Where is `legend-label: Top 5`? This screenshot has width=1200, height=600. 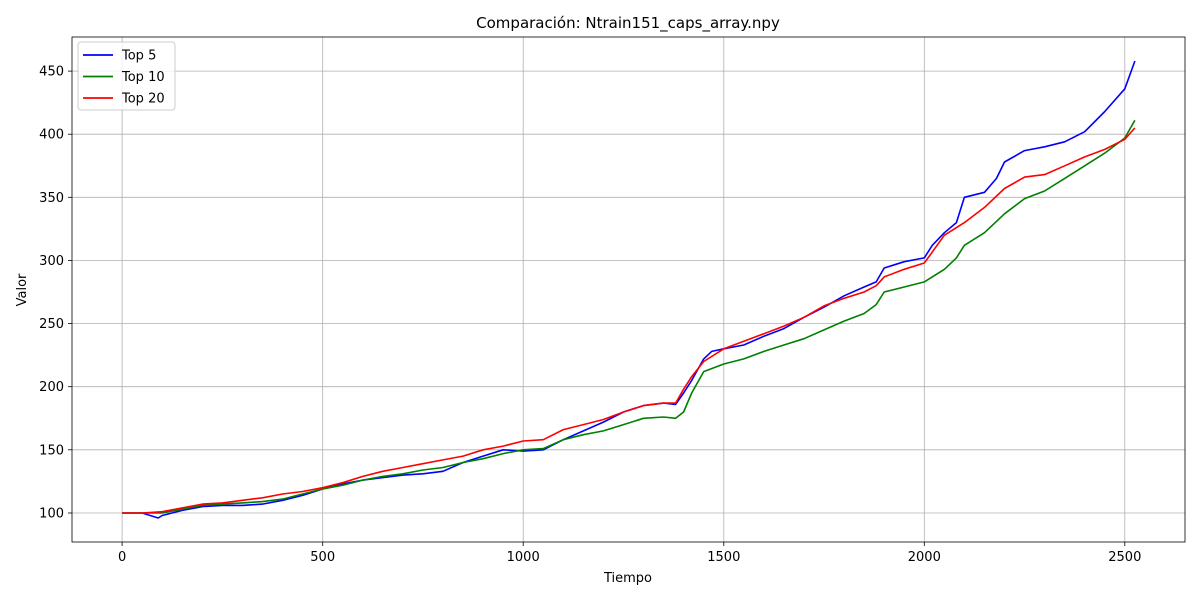
legend-label: Top 5 is located at coordinates (138, 56).